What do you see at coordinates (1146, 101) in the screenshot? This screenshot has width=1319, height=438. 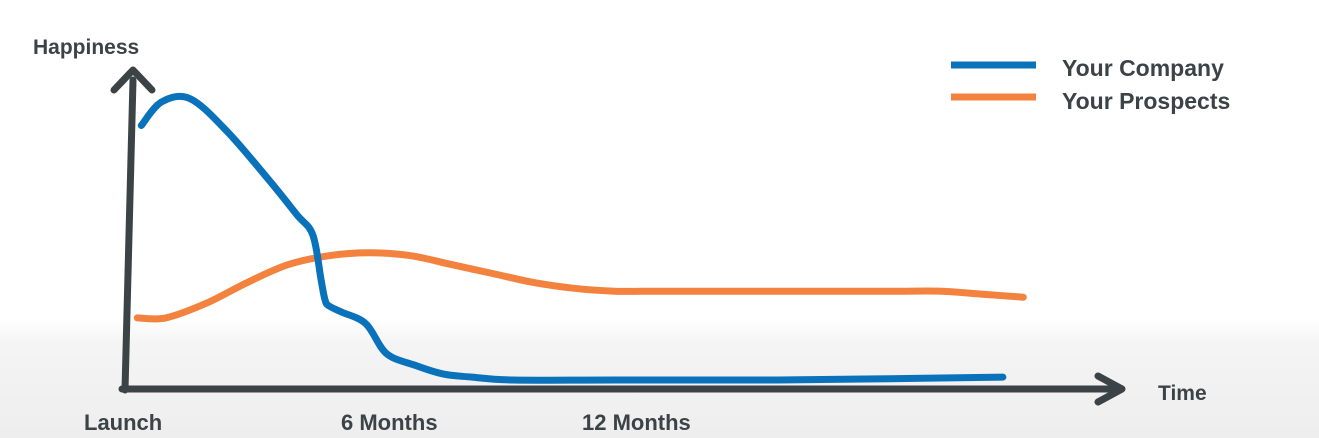 I see `legend-label-your-prospects: Your Prospects` at bounding box center [1146, 101].